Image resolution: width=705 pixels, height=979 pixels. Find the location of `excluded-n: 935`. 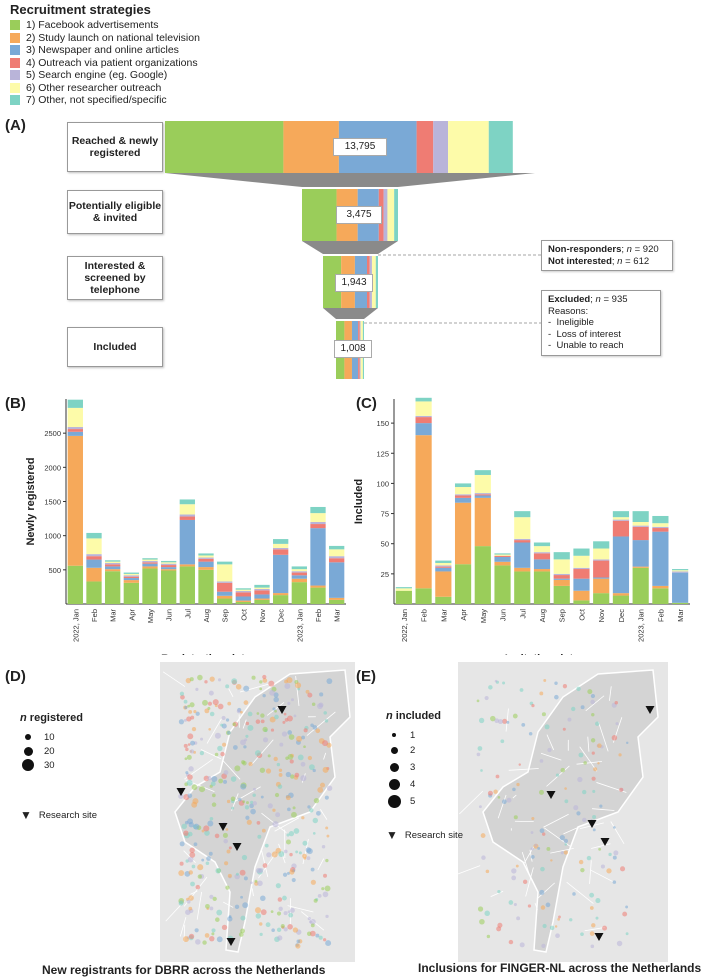

excluded-n: 935 is located at coordinates (619, 299).